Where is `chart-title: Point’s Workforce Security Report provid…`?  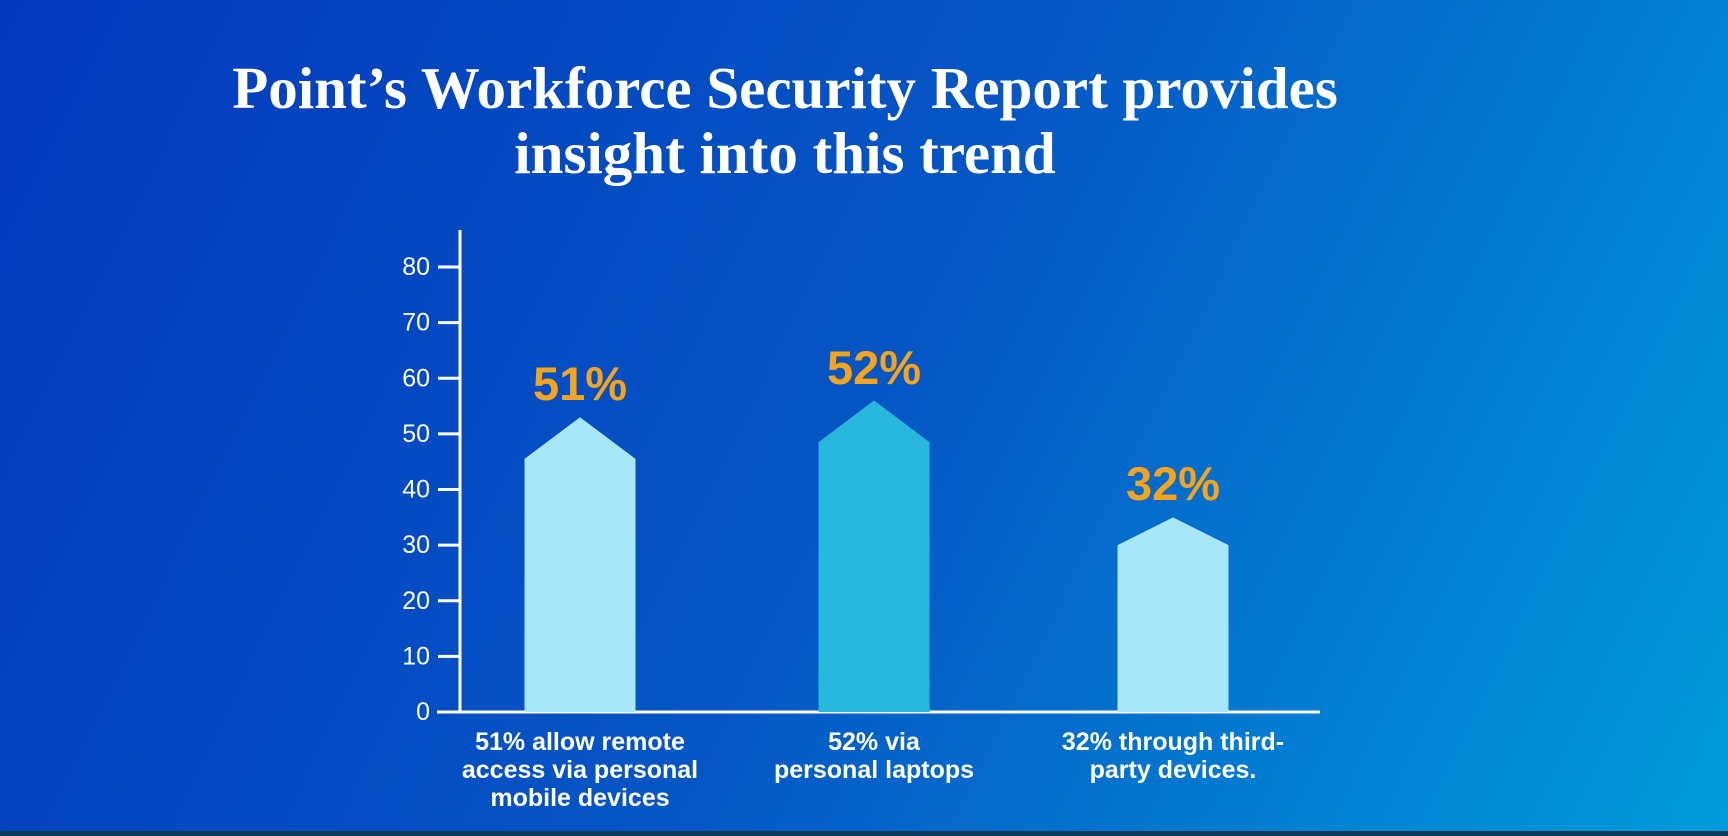
chart-title: Point’s Workforce Security Report provid… is located at coordinates (785, 121).